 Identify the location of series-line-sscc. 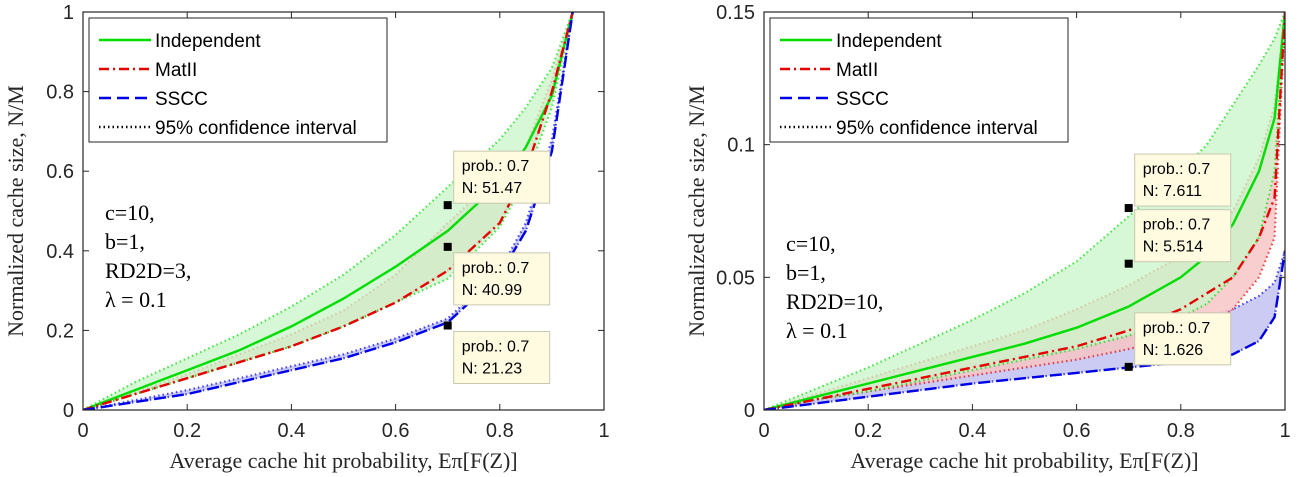
(1024, 330).